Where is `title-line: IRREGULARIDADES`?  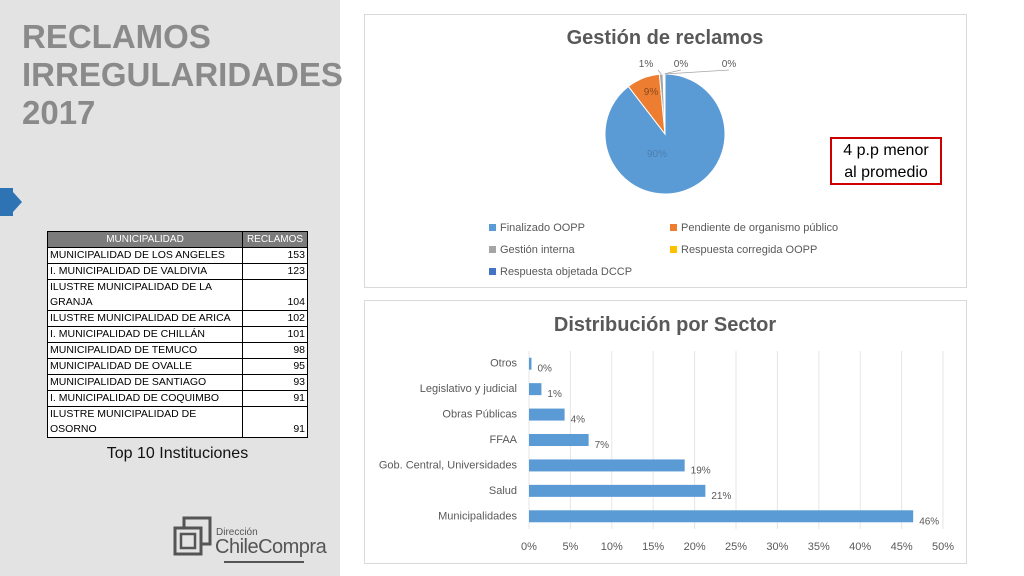
title-line: IRREGULARIDADES is located at coordinates (182, 74).